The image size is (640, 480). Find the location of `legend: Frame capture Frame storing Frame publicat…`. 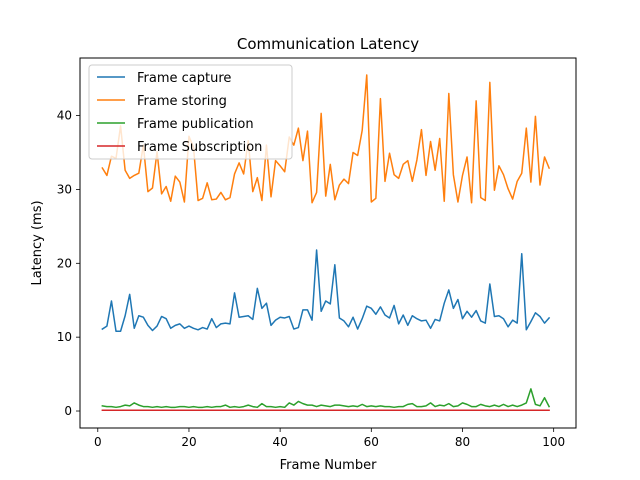

legend: Frame capture Frame storing Frame publicat… is located at coordinates (190, 112).